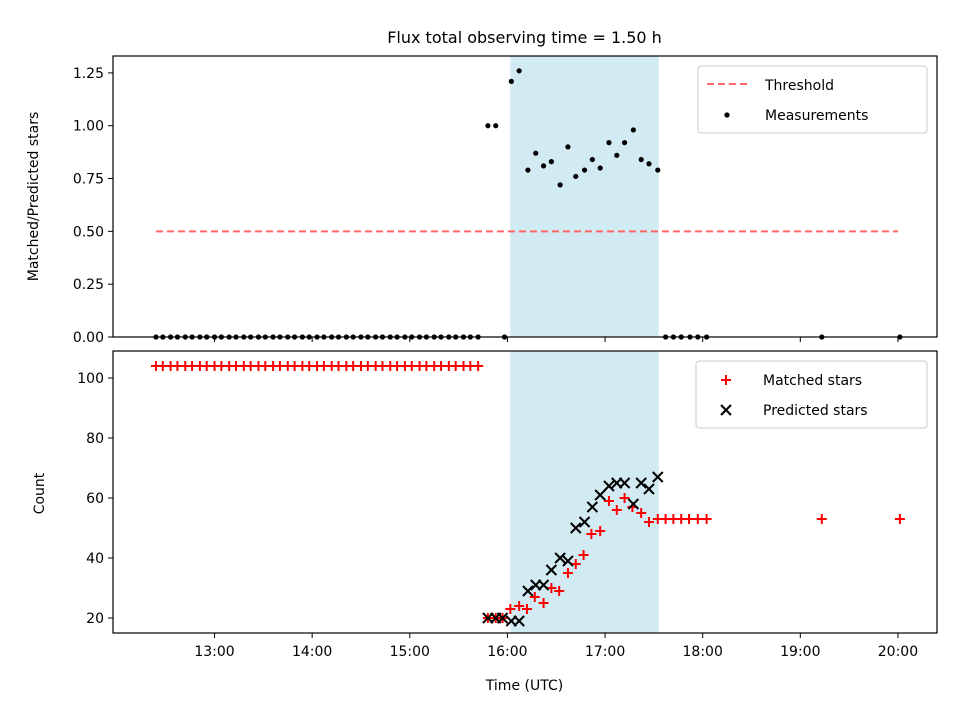  I want to click on x-axis-label: Time (UTC), so click(524, 686).